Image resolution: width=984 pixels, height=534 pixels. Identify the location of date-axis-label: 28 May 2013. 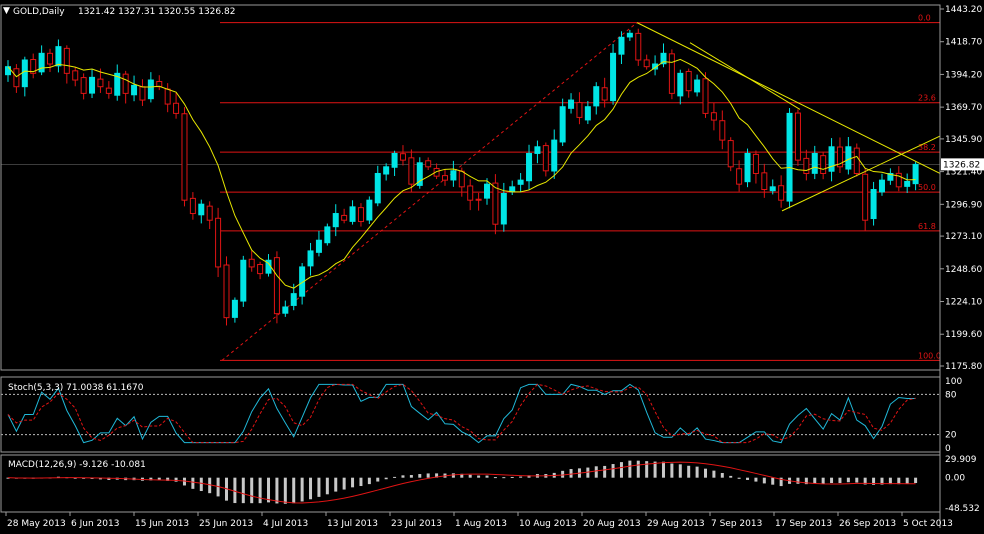
(36, 524).